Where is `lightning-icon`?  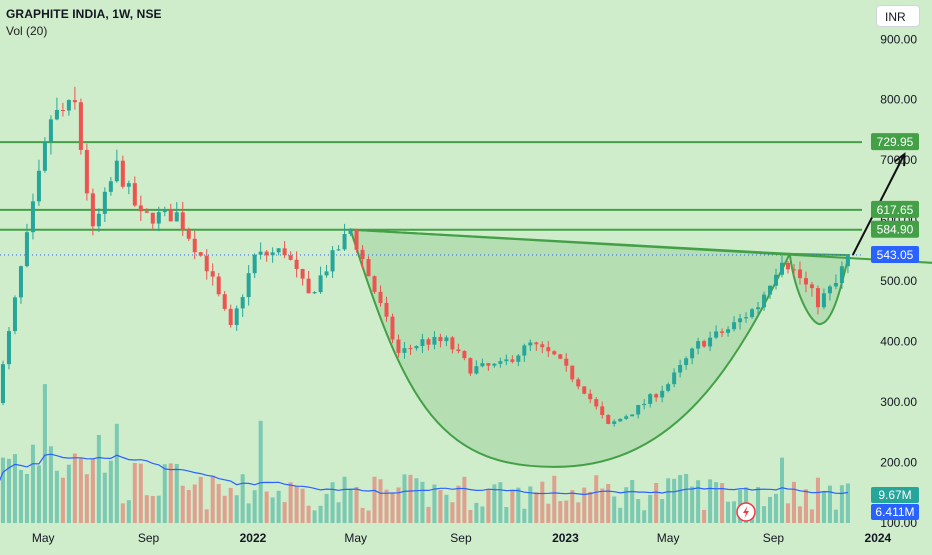
lightning-icon is located at coordinates (746, 512).